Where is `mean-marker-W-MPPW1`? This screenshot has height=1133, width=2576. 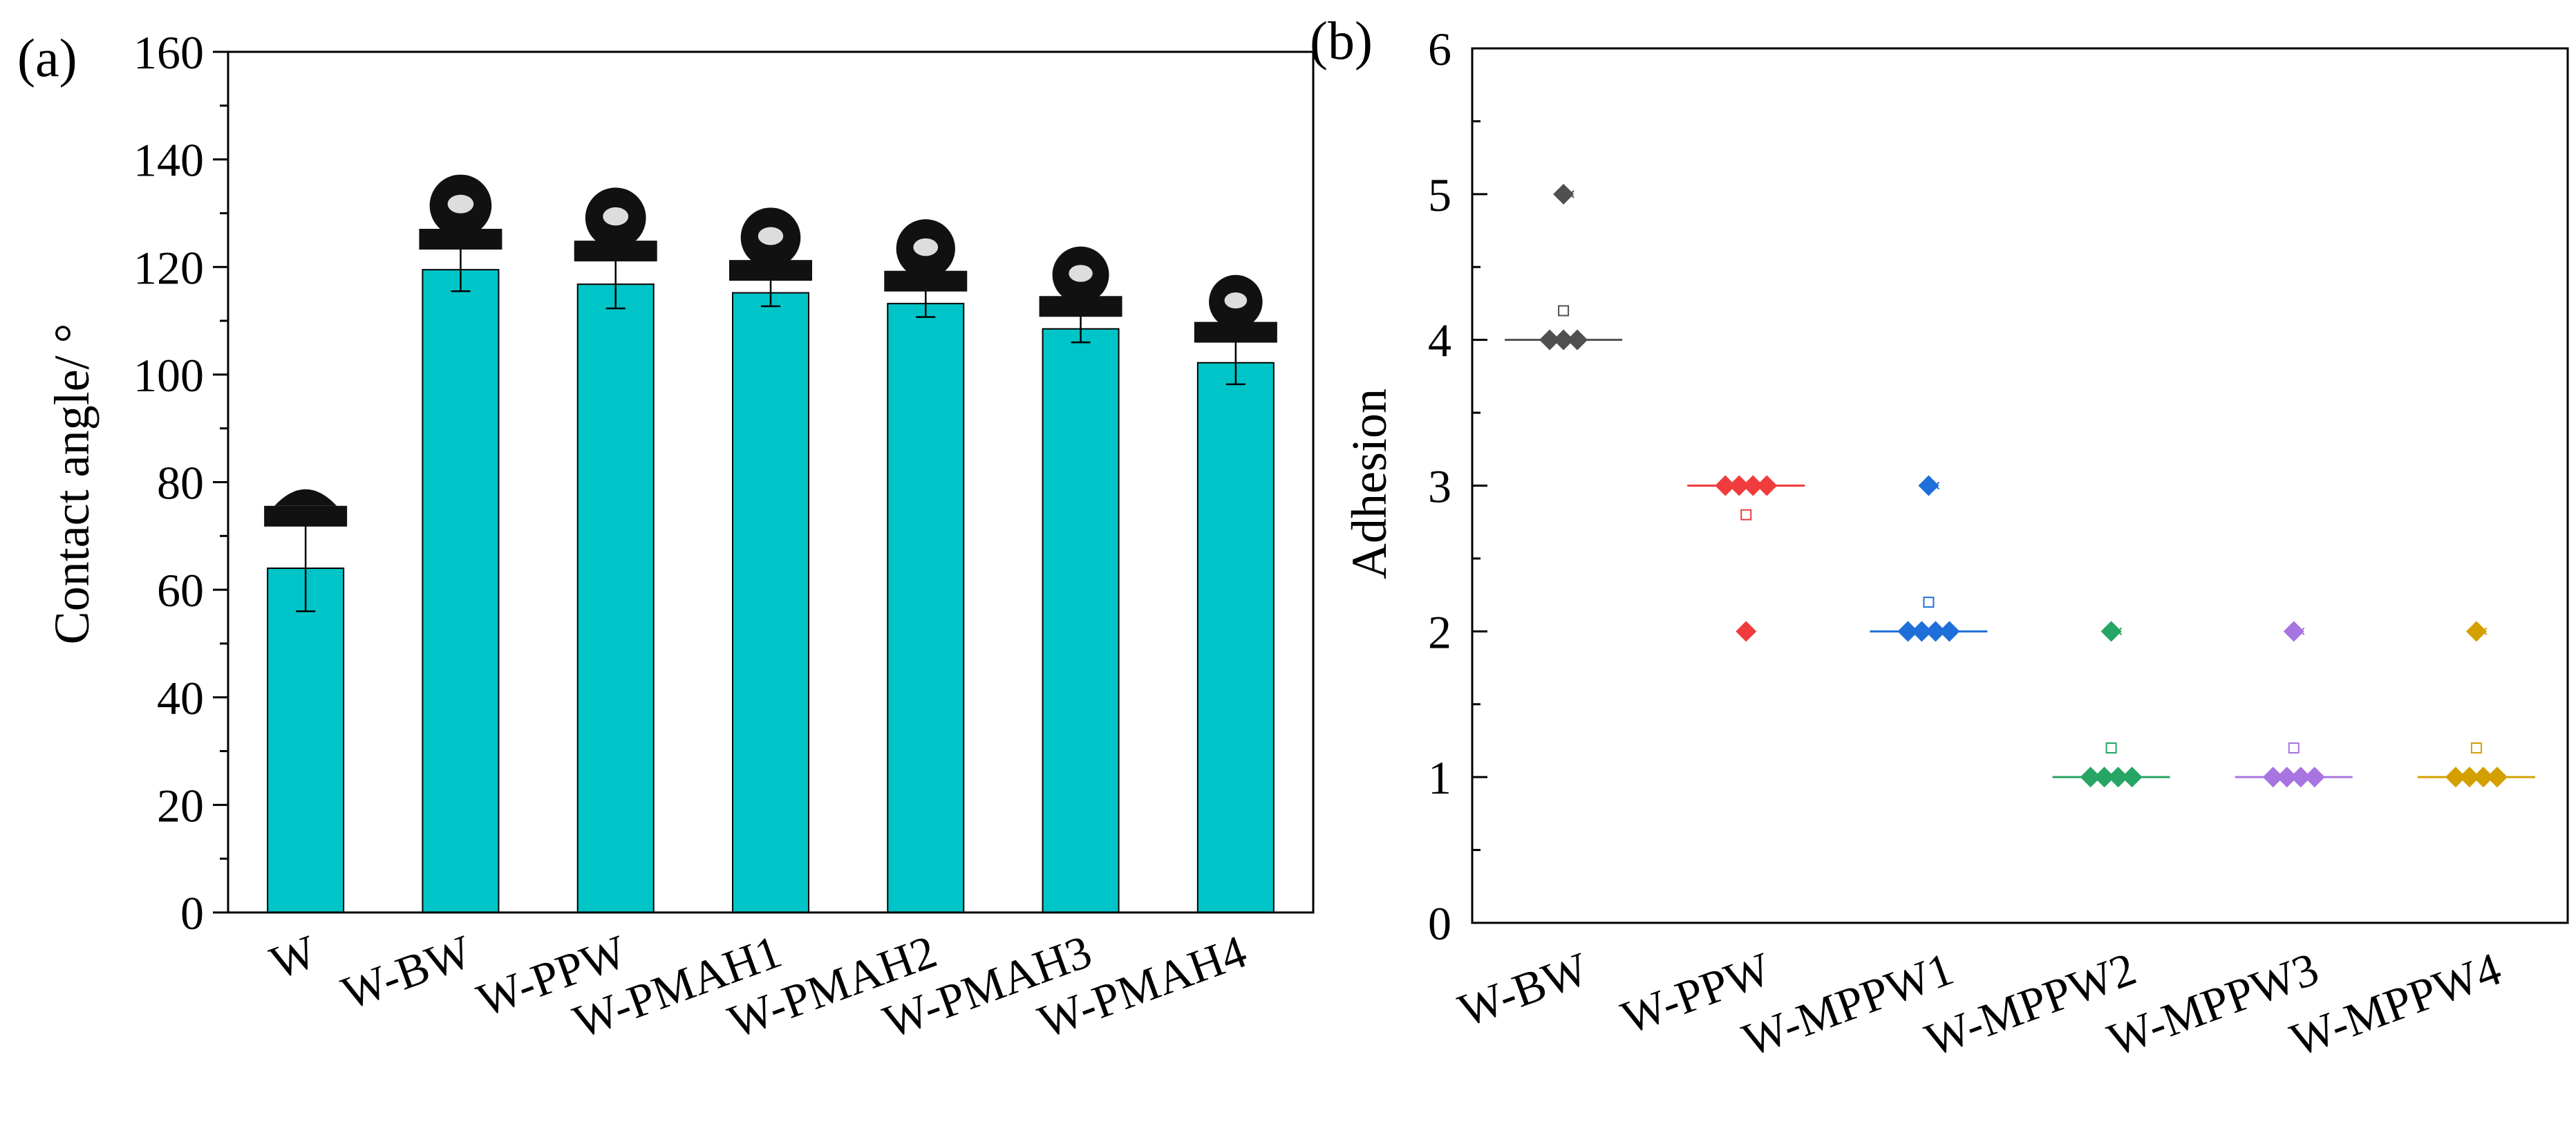 mean-marker-W-MPPW1 is located at coordinates (1929, 602).